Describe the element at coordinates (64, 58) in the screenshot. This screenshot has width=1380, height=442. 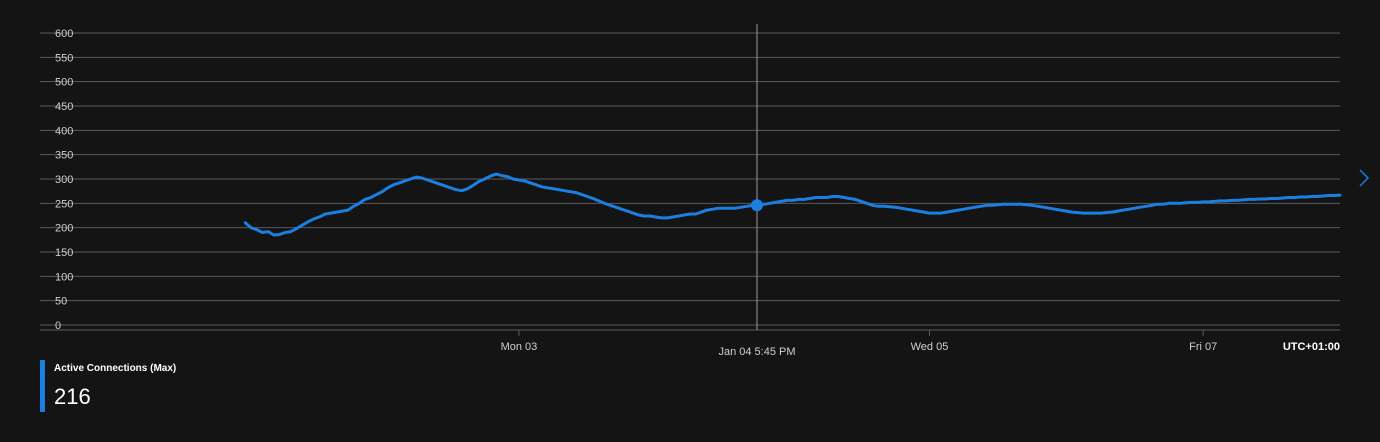
I see `y-tick-label: 550` at that location.